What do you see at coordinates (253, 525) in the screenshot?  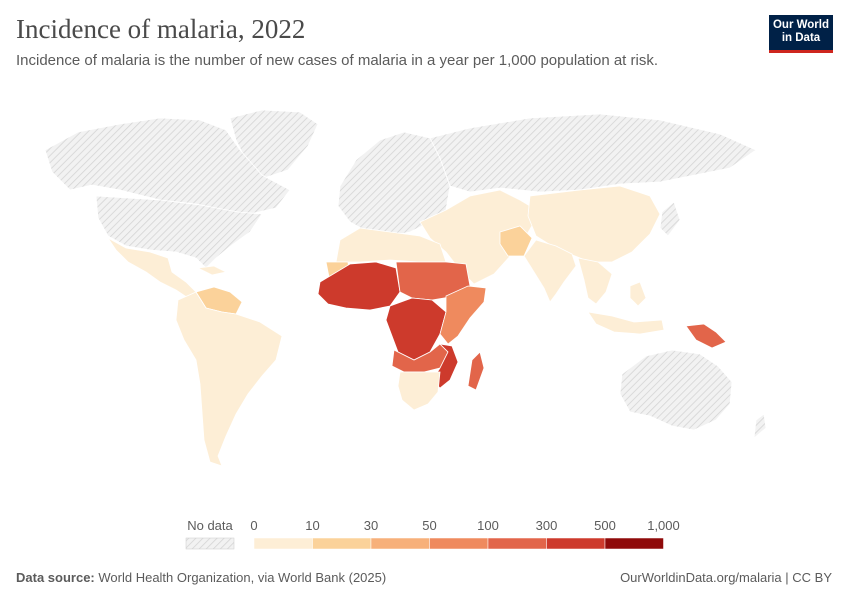 I see `legend-tick-label: 0` at bounding box center [253, 525].